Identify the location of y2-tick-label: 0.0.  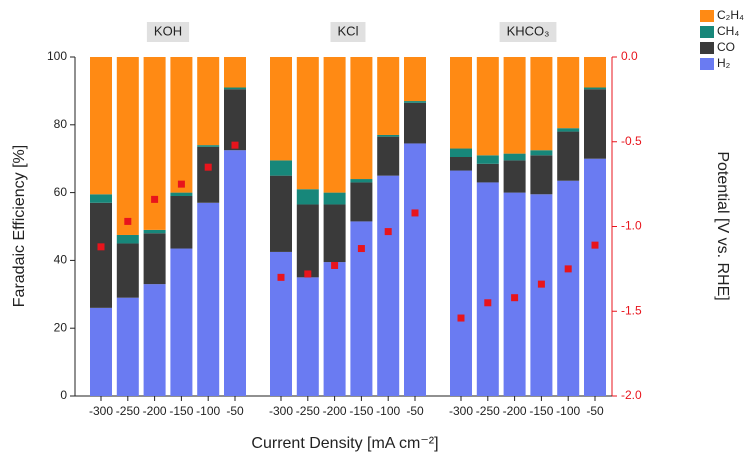
(629, 56).